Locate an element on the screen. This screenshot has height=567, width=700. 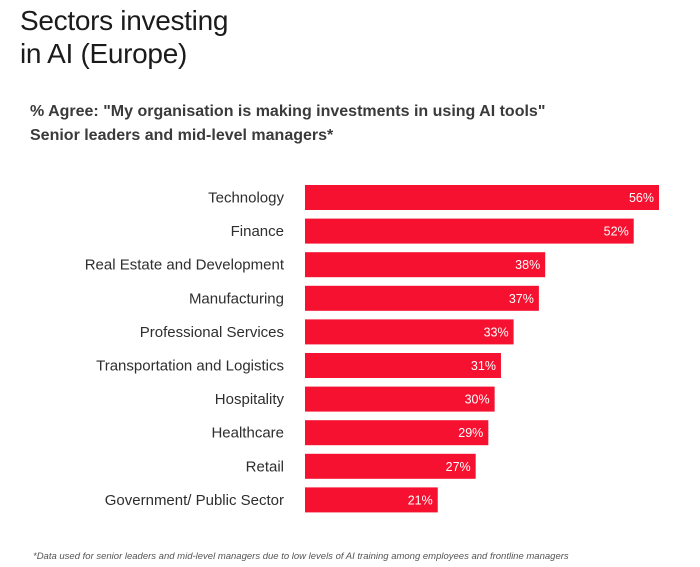
chart-title-line-1: Sectors investing is located at coordinates (124, 20).